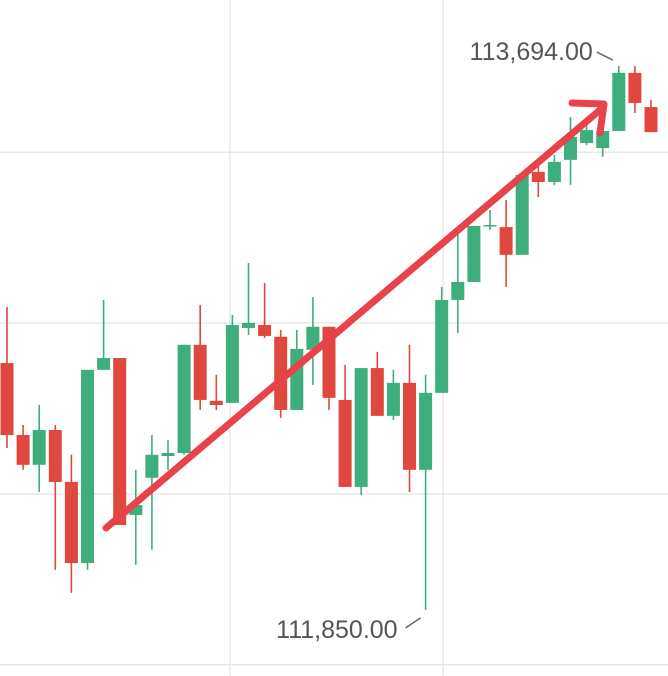 Image resolution: width=668 pixels, height=676 pixels. What do you see at coordinates (588, 118) in the screenshot?
I see `arrow-head` at bounding box center [588, 118].